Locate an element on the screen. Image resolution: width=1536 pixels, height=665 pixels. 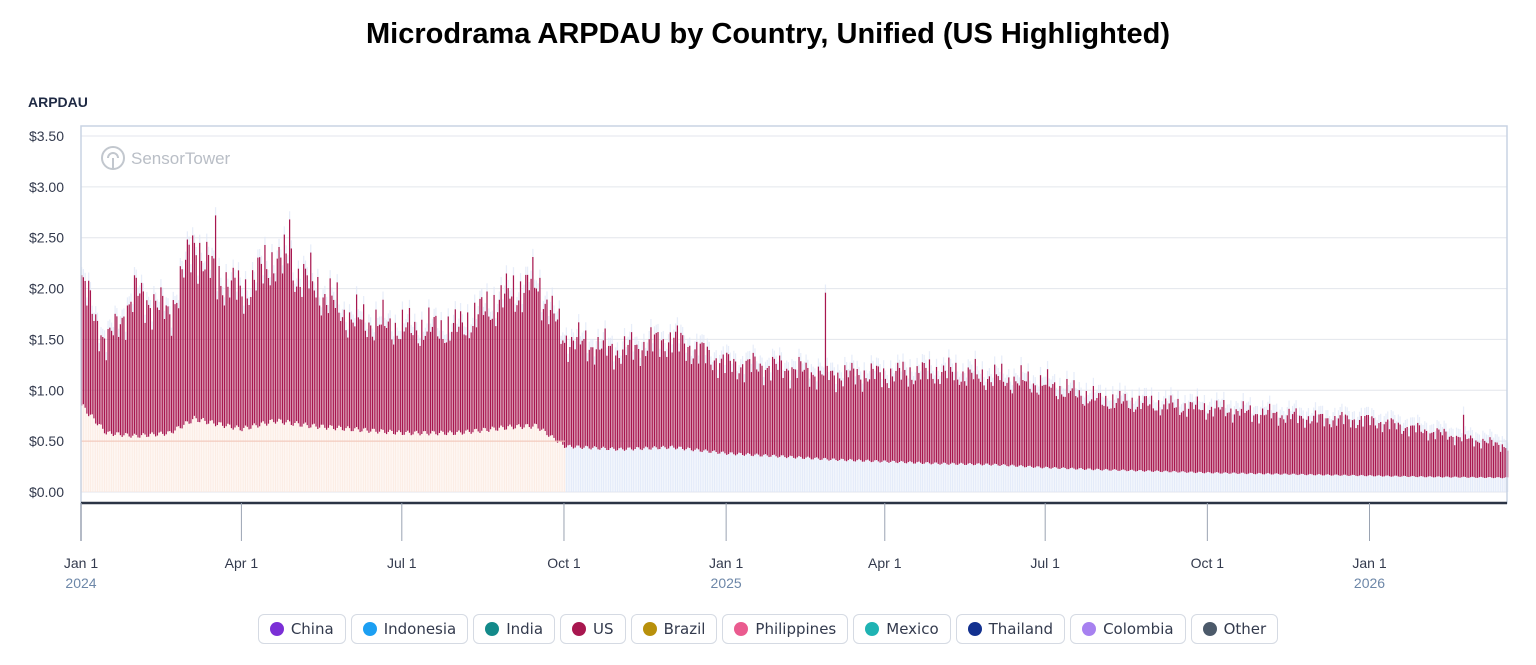
legend-item-brazil: Brazil is located at coordinates (674, 629).